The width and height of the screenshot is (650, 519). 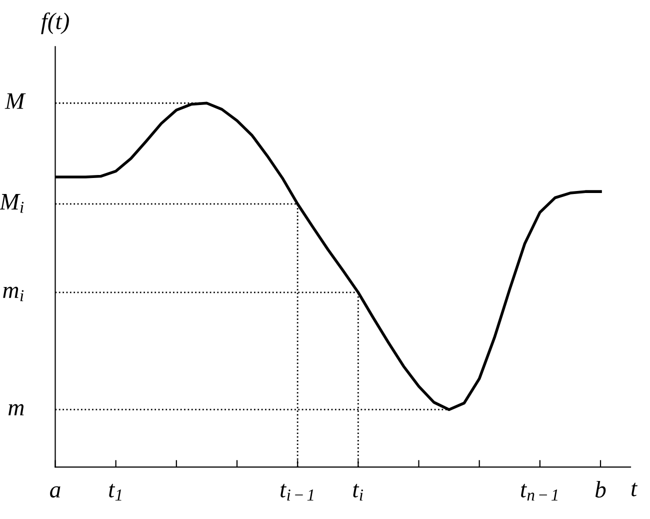 What do you see at coordinates (115, 492) in the screenshot?
I see `x-tick-label: t$_{1}$` at bounding box center [115, 492].